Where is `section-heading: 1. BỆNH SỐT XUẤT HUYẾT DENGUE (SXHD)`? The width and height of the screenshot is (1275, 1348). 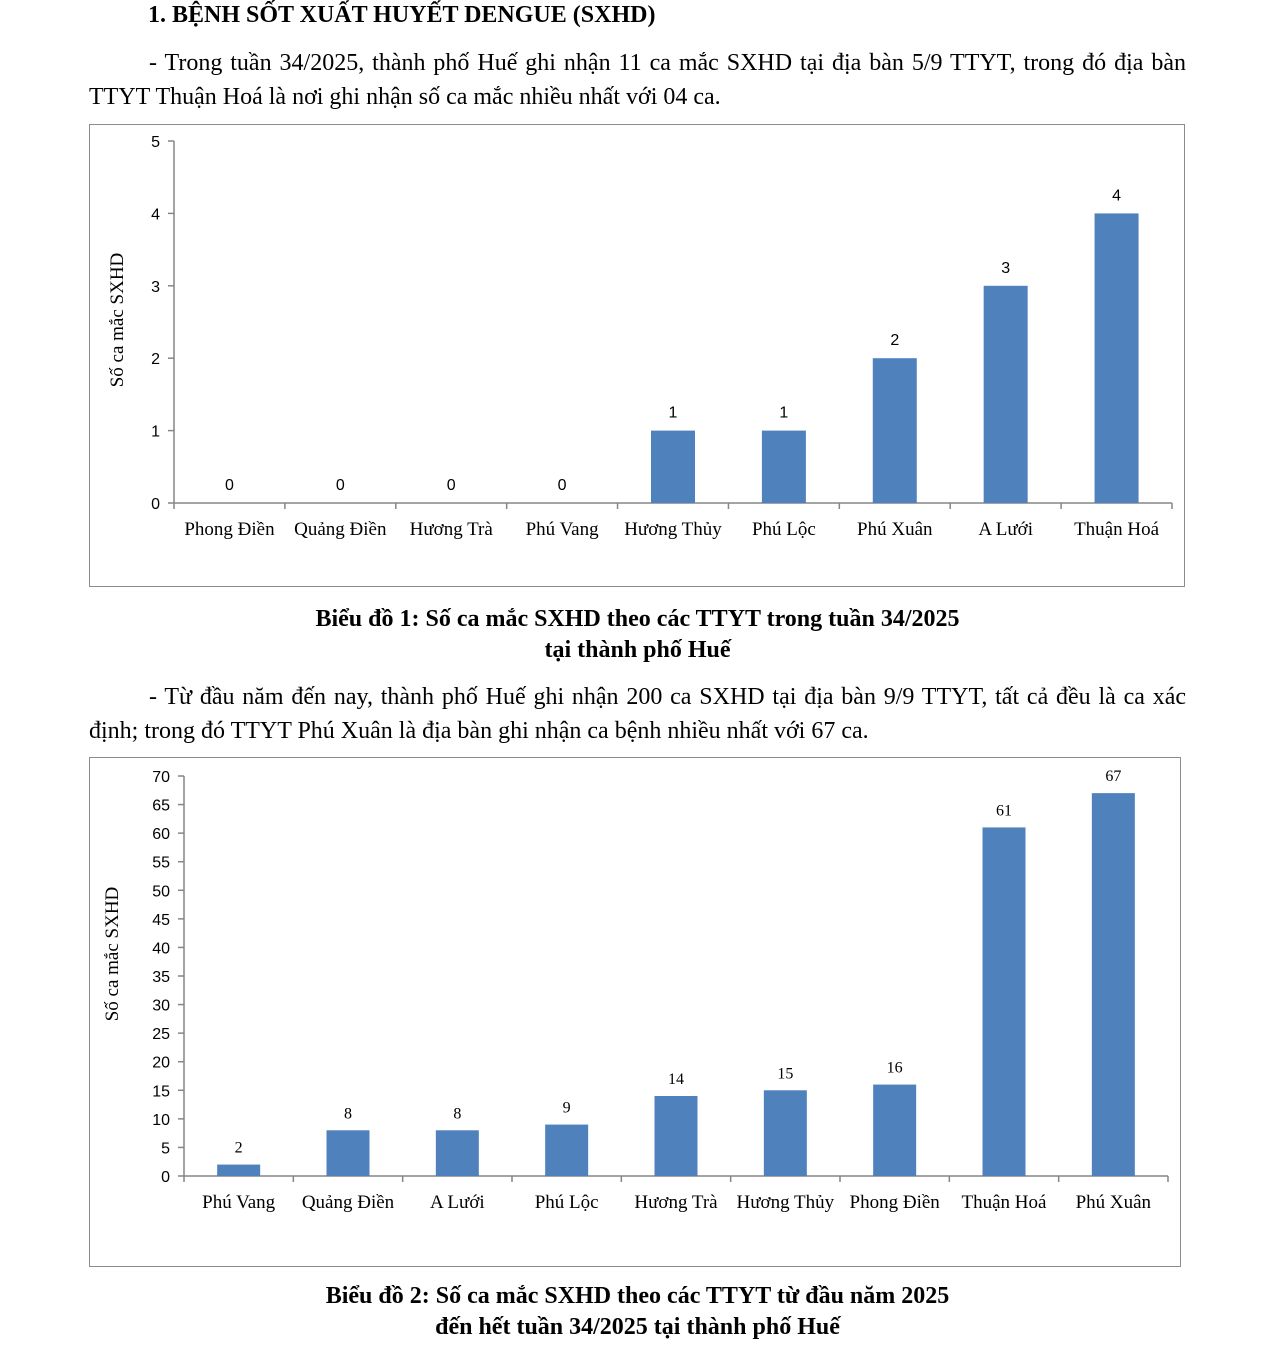 section-heading: 1. BỆNH SỐT XUẤT HUYẾT DENGUE (SXHD) is located at coordinates (402, 15).